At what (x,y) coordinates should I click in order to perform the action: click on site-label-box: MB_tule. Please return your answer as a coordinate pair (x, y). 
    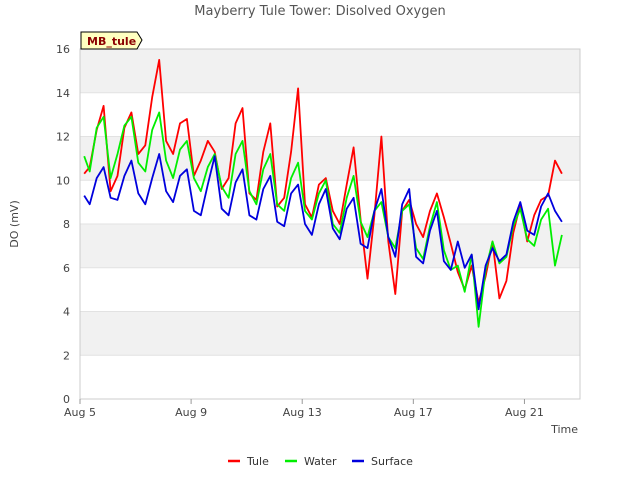
    Looking at the image, I should click on (111, 40).